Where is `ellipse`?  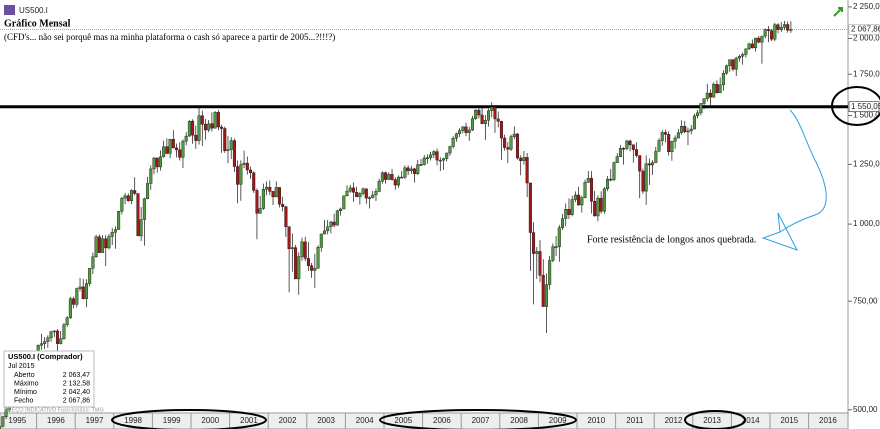
ellipse is located at coordinates (715, 419).